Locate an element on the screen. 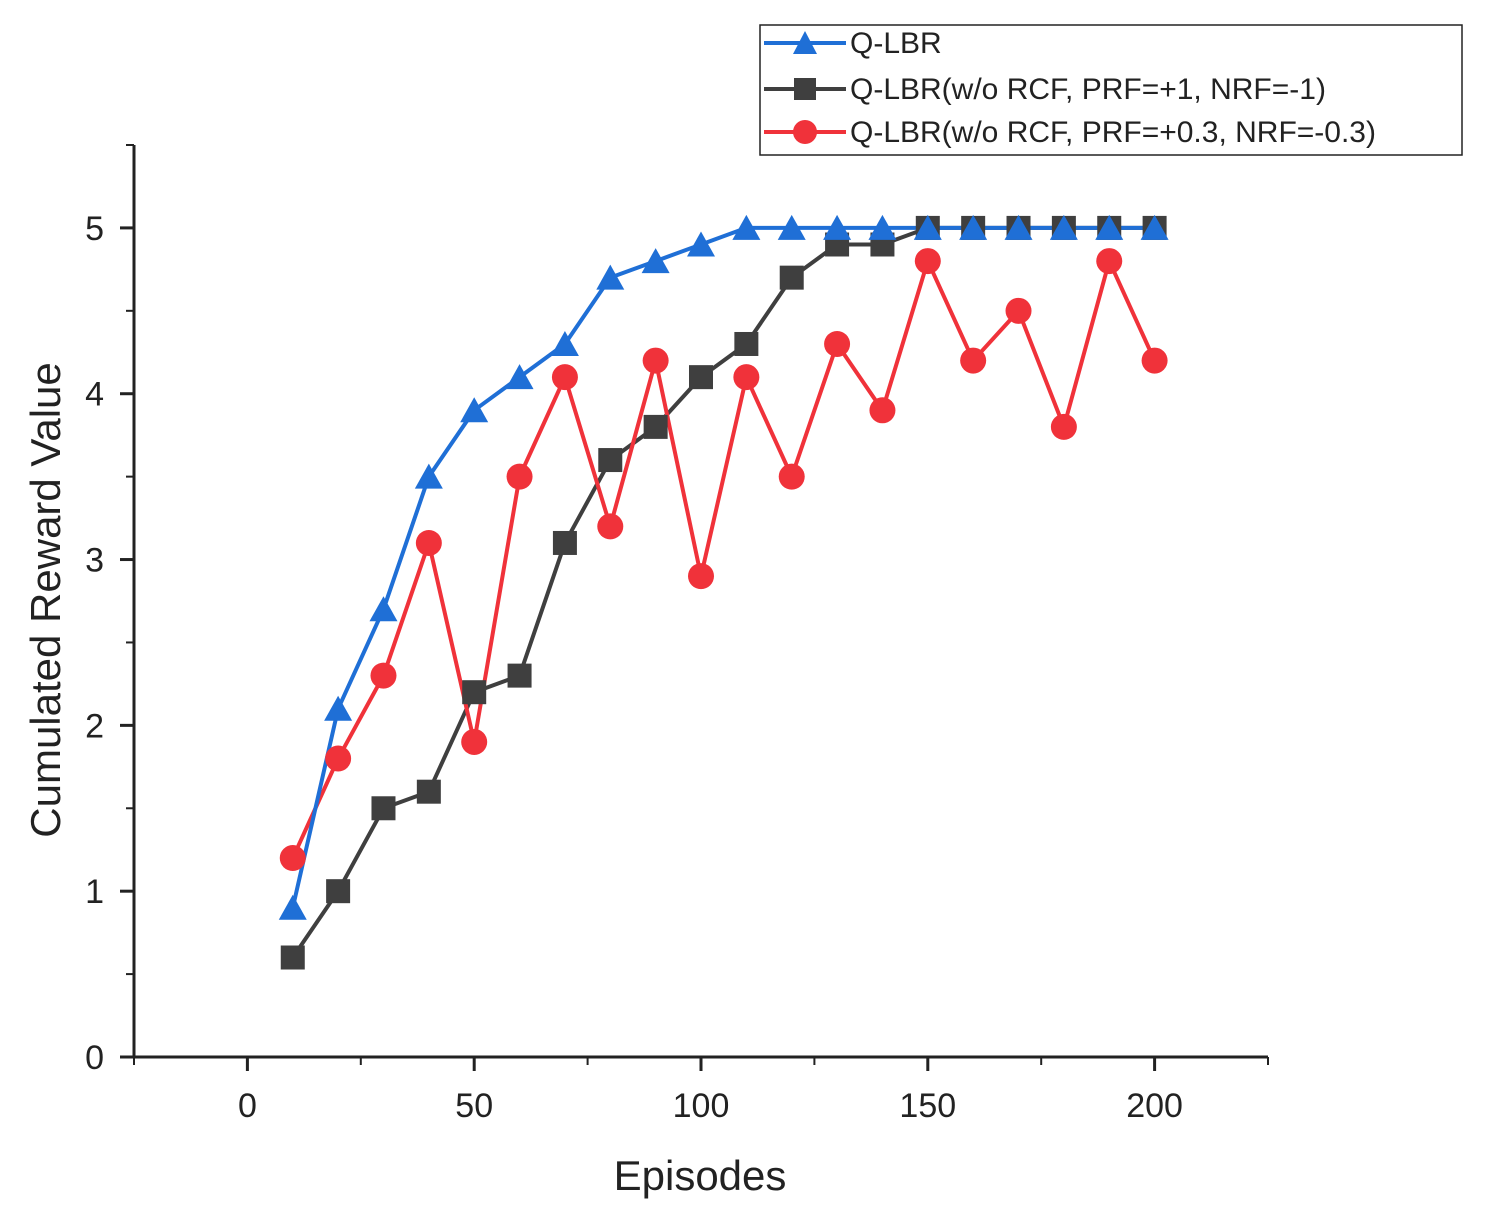 The width and height of the screenshot is (1486, 1220). y-ticks: 0 1 2 3 4 5 is located at coordinates (109, 610).